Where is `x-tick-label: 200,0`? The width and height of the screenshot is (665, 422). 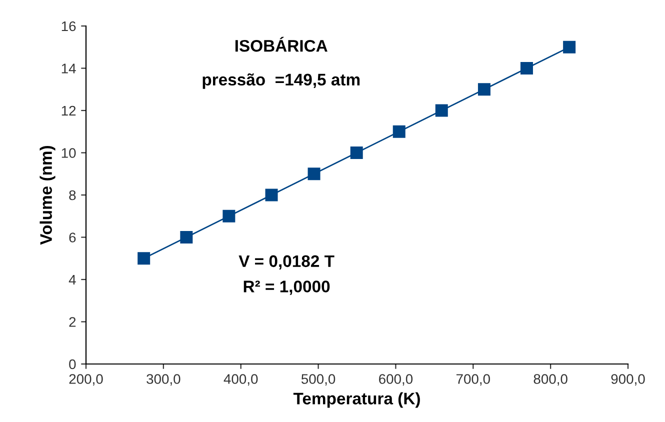
x-tick-label: 200,0 is located at coordinates (86, 380).